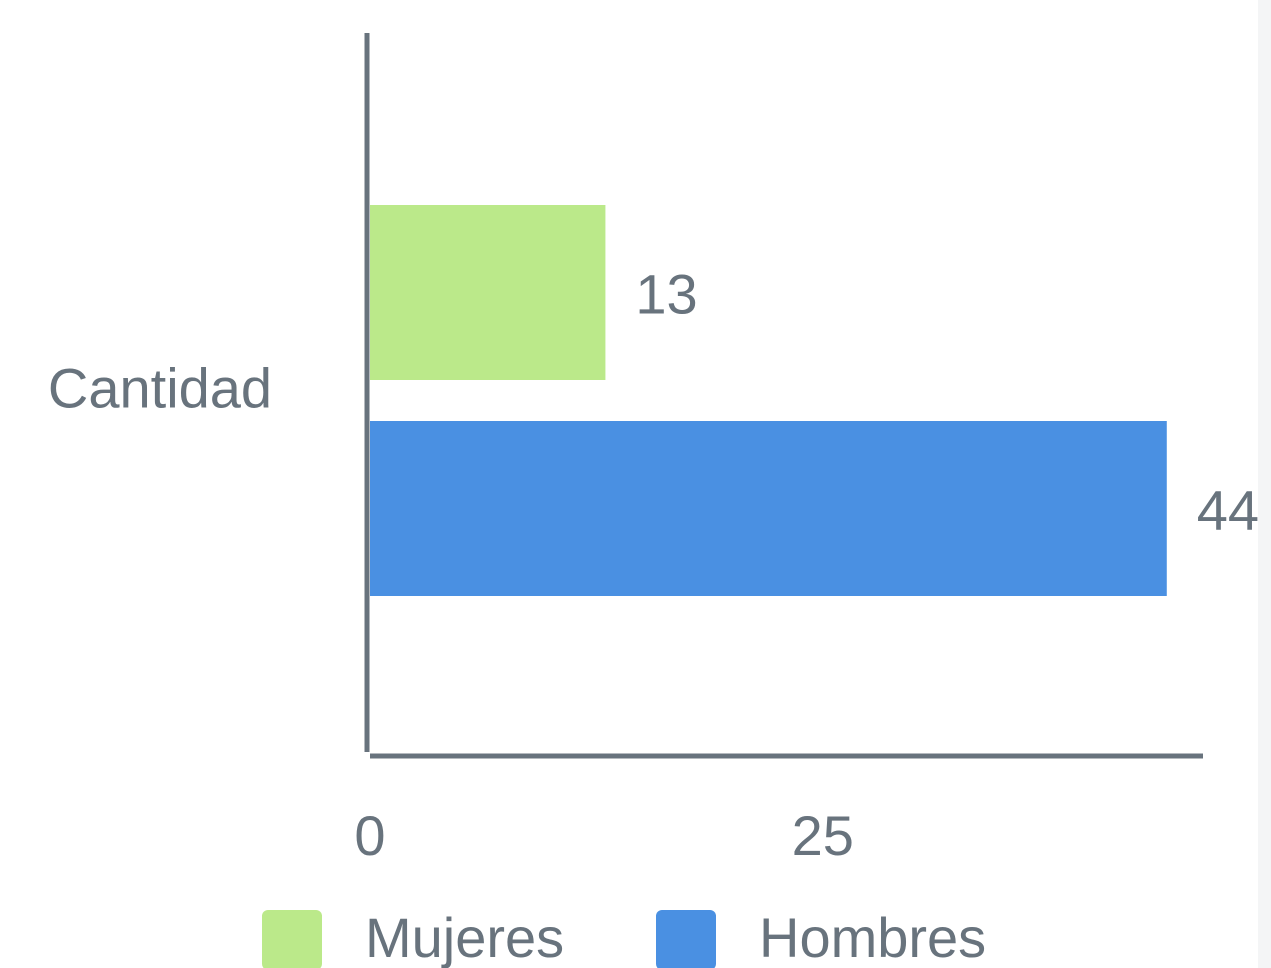 This screenshot has width=1271, height=968. What do you see at coordinates (823, 835) in the screenshot?
I see `x-tick-label: 25` at bounding box center [823, 835].